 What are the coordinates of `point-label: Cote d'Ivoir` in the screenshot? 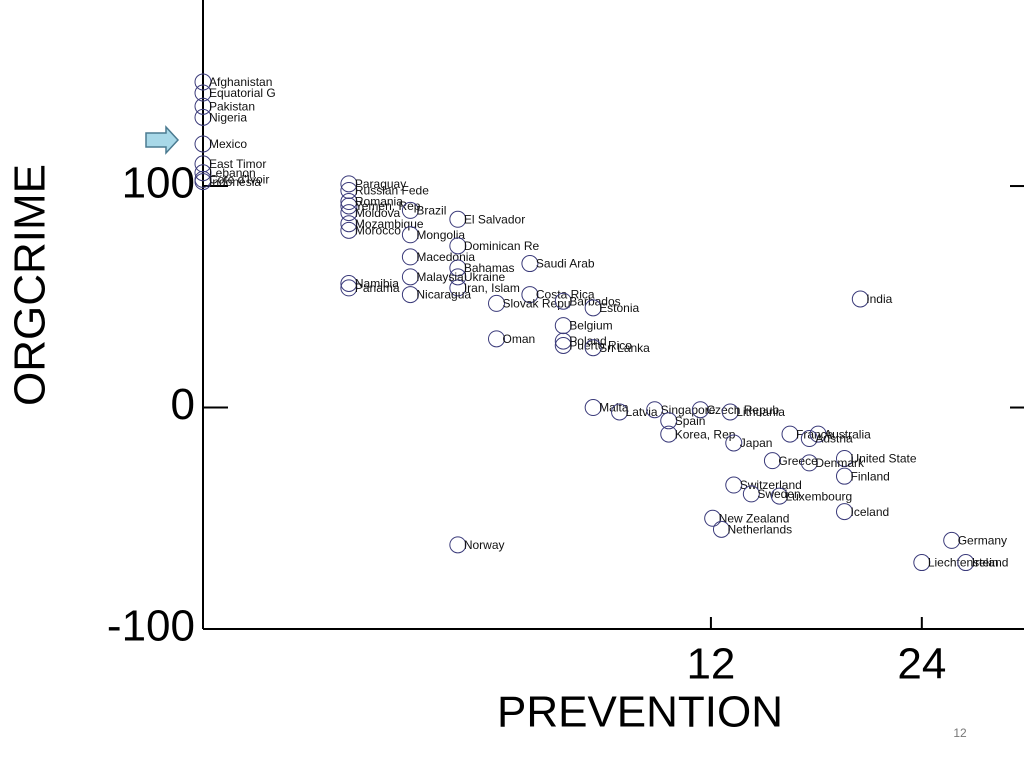 It's located at (239, 180).